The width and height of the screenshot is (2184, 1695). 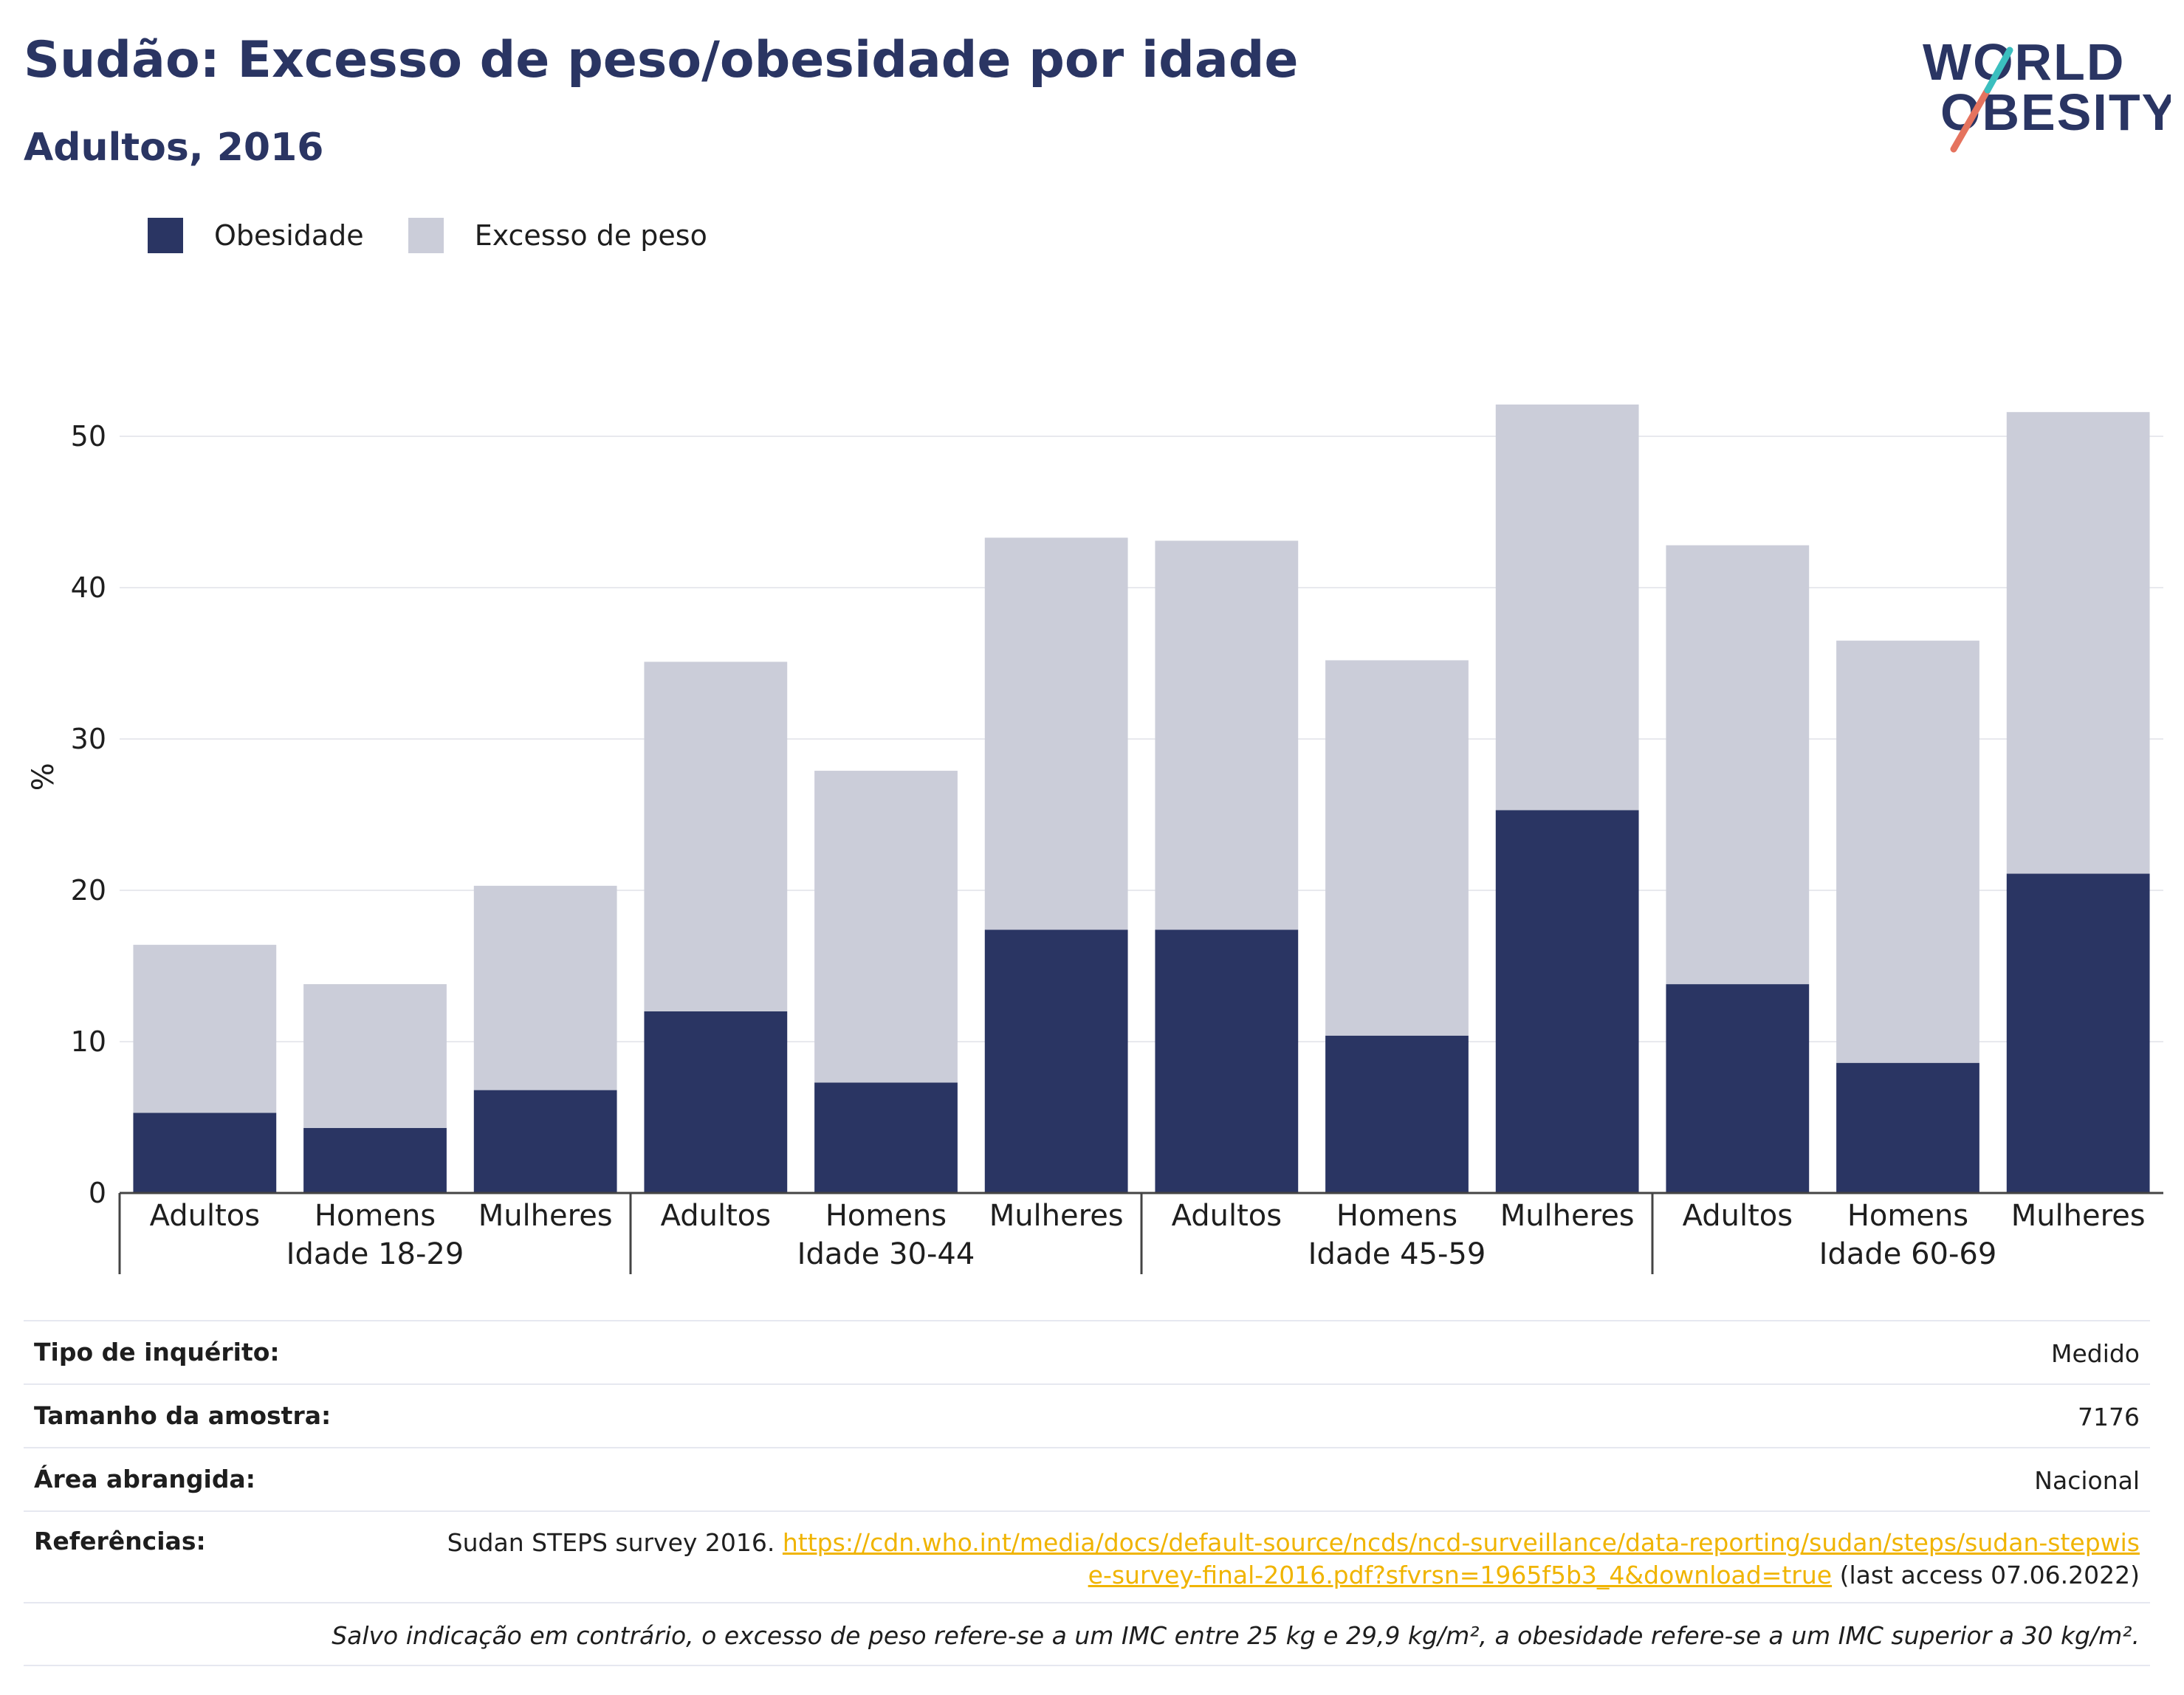 I want to click on area-value: Nacional, so click(x=2087, y=1480).